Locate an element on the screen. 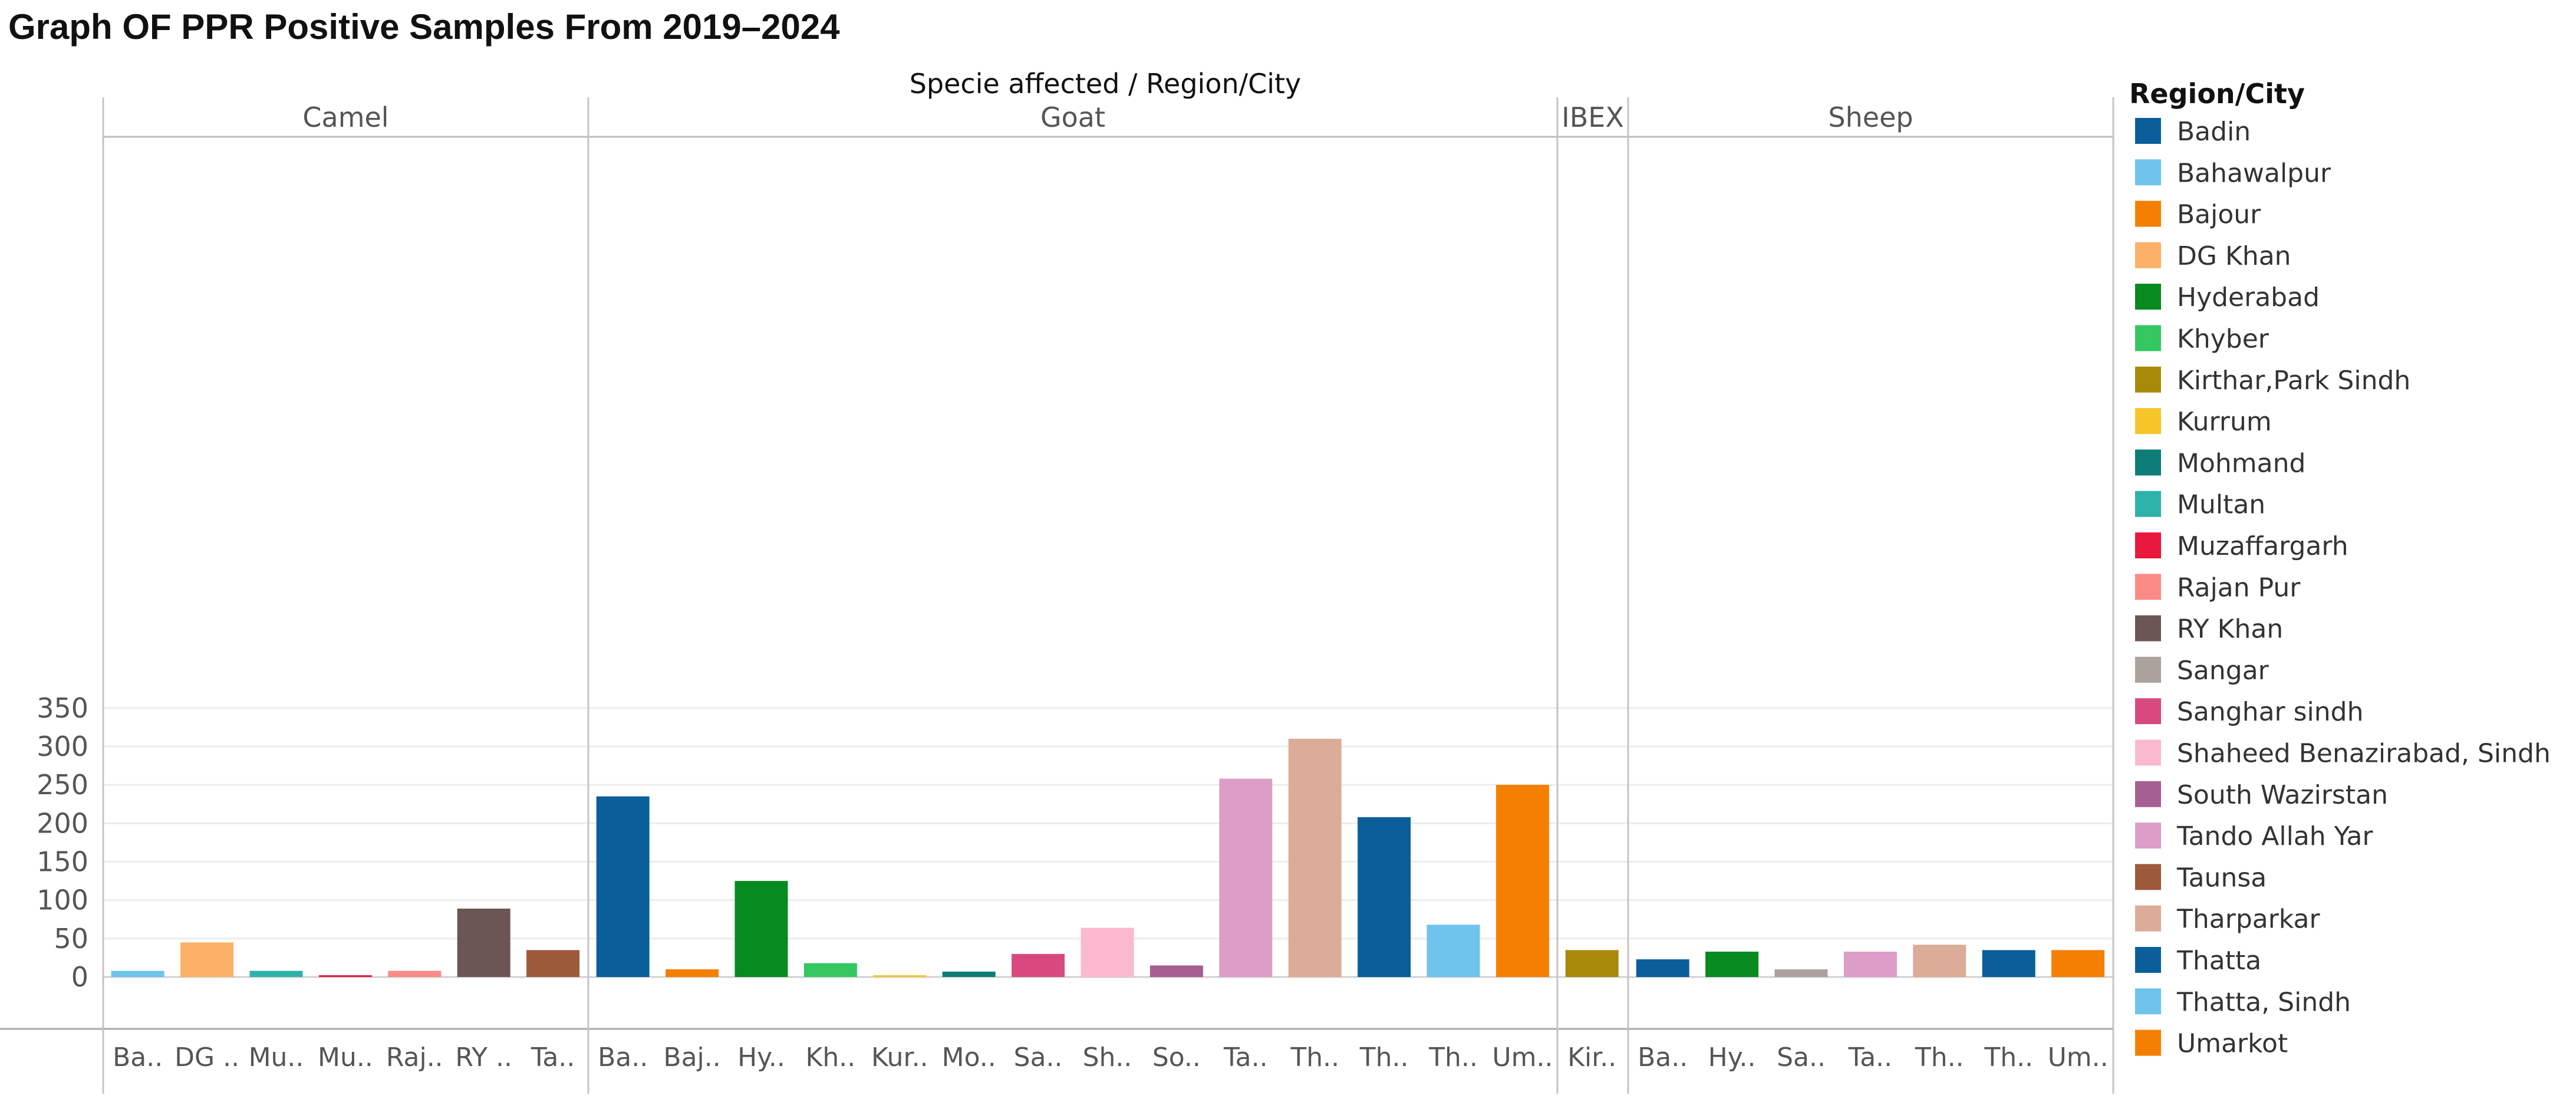  category-label: Kir.. is located at coordinates (1591, 1057).